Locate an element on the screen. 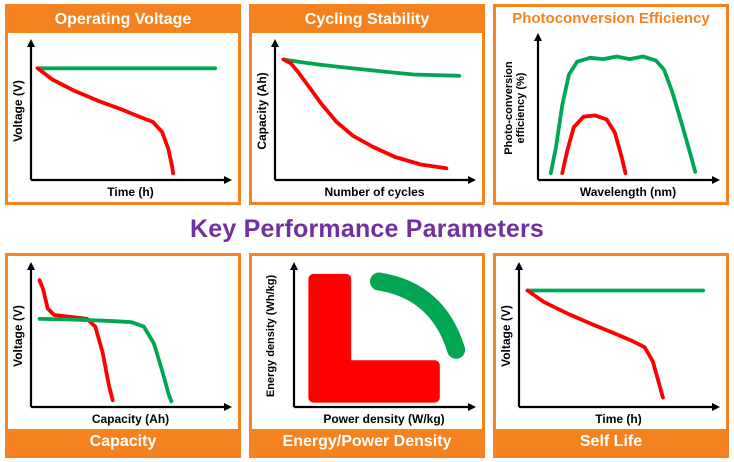 Image resolution: width=734 pixels, height=462 pixels. photoconversion-efficiency-y-axis-label: Photo-conversion efficiency (%) is located at coordinates (514, 107).